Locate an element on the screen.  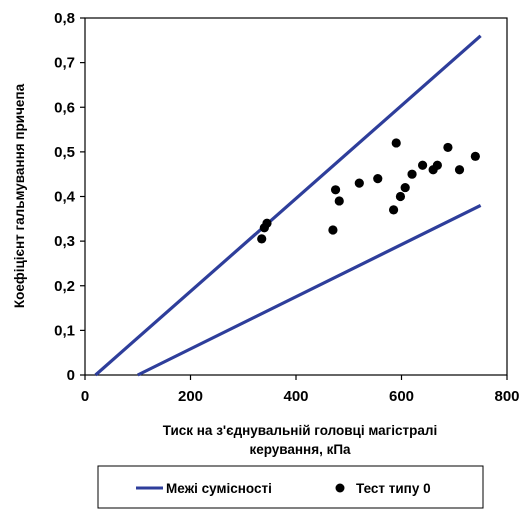
y-tick-label: 0,6 is located at coordinates (64, 107).